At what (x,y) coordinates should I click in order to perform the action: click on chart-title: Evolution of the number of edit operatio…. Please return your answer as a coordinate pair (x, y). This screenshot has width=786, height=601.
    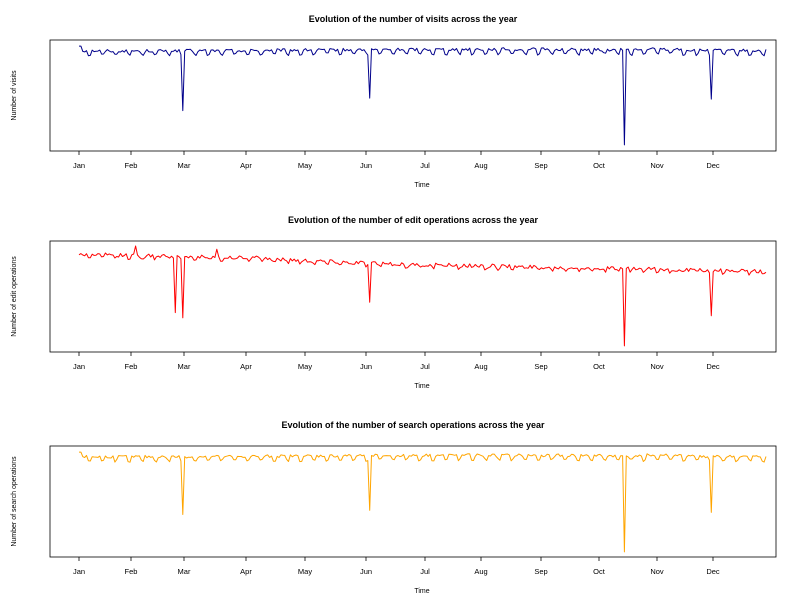
    Looking at the image, I should click on (413, 220).